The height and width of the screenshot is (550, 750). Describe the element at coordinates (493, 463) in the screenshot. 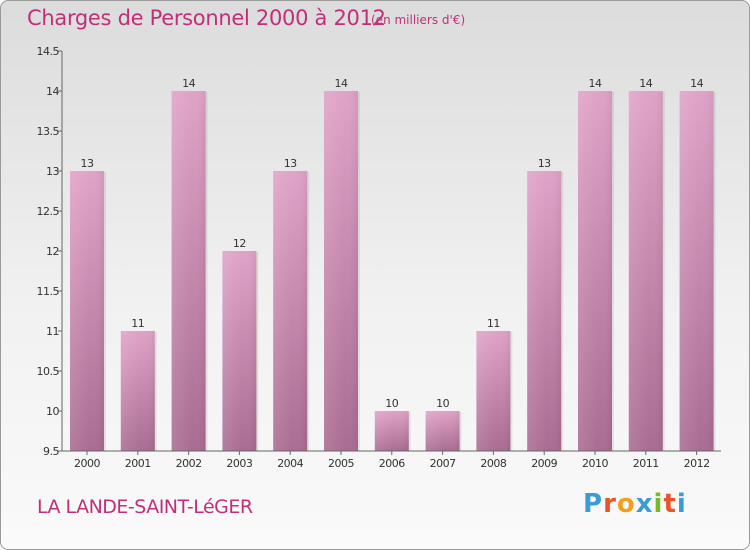

I see `x-tick-label: 2008` at that location.